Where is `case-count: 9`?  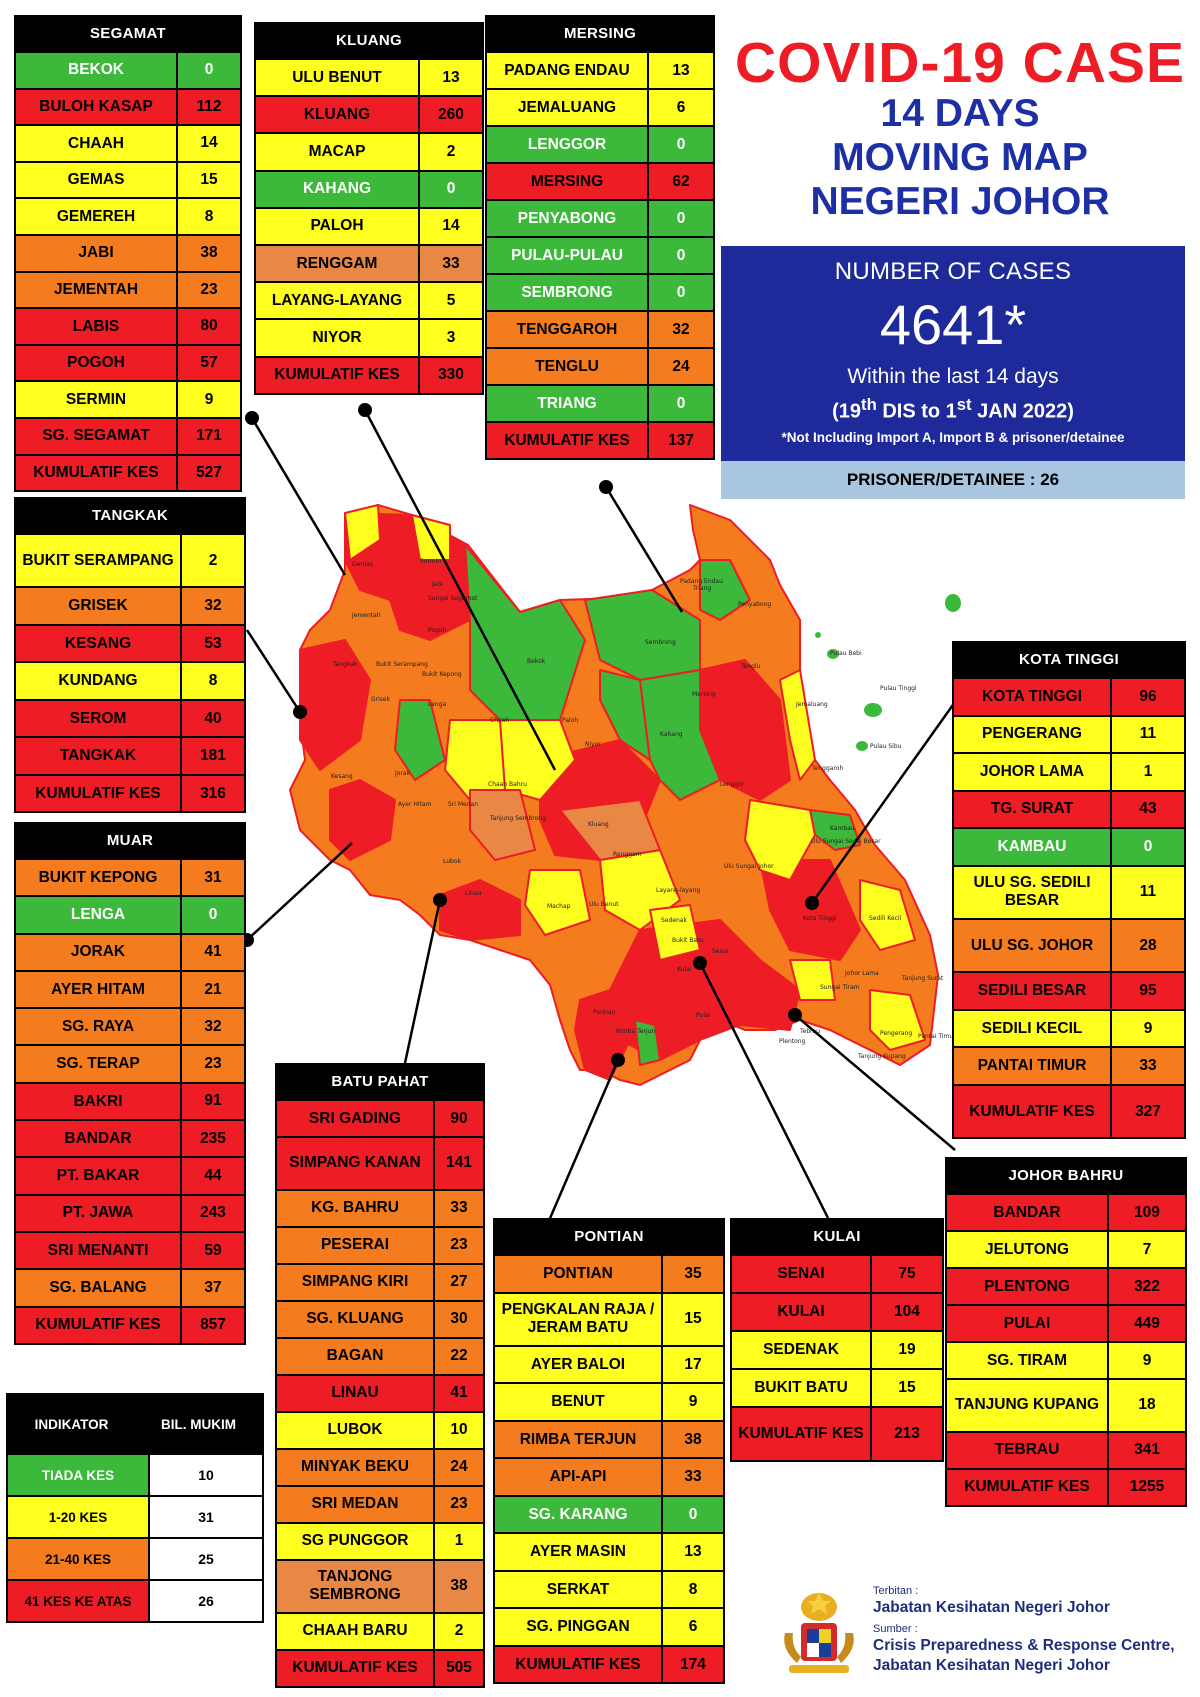 case-count: 9 is located at coordinates (209, 399).